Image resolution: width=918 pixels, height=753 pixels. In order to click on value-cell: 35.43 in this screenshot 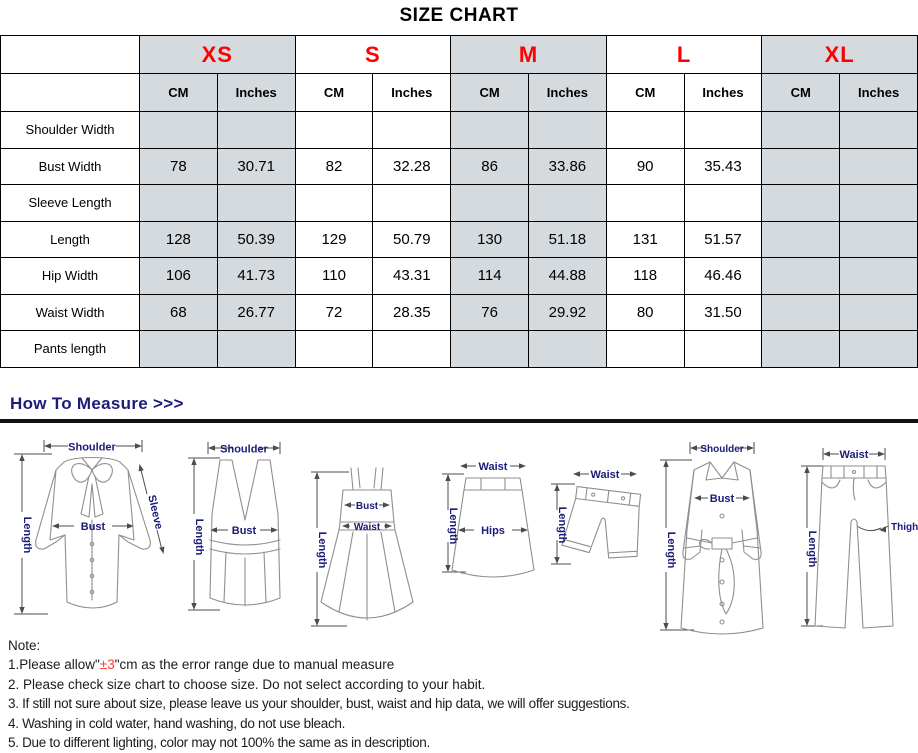, I will do `click(723, 166)`.